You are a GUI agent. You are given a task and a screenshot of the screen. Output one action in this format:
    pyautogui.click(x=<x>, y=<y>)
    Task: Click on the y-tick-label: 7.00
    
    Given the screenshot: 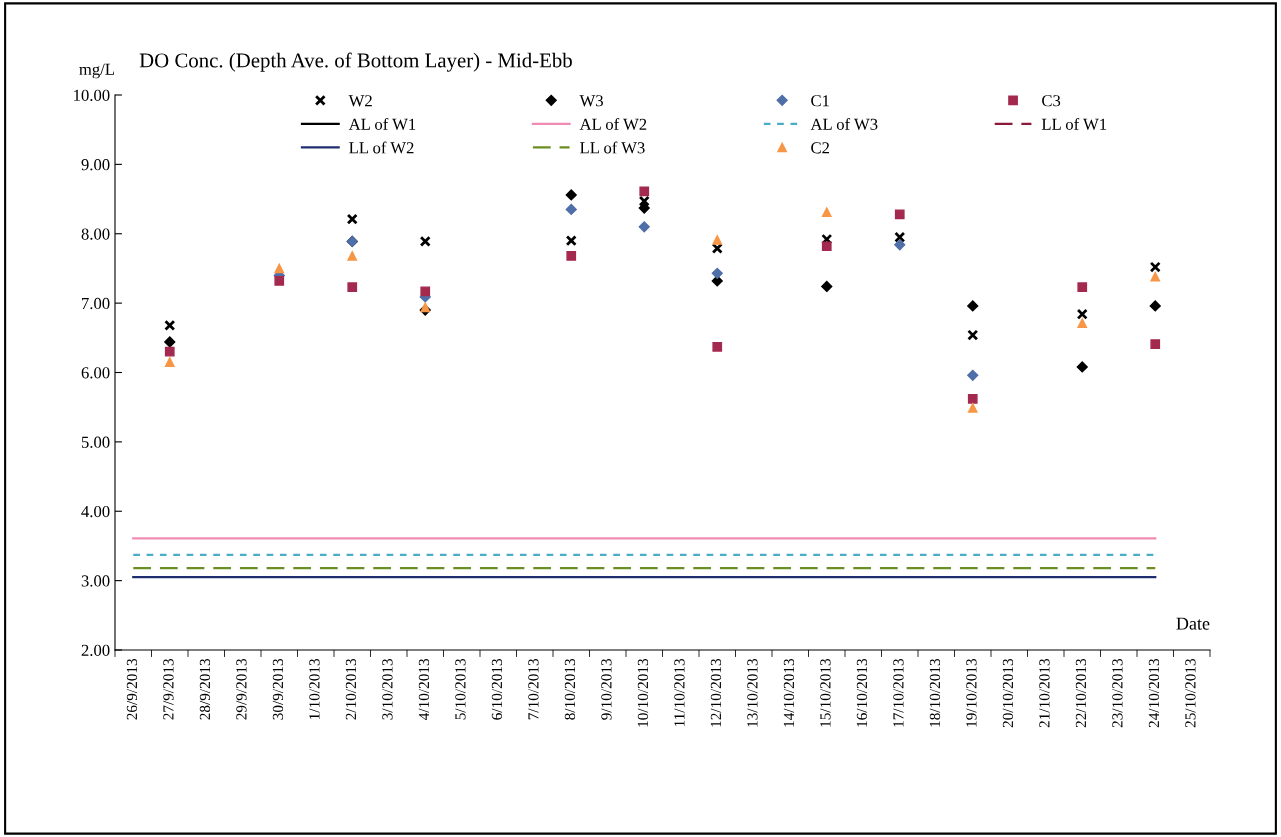 What is the action you would take?
    pyautogui.click(x=96, y=303)
    